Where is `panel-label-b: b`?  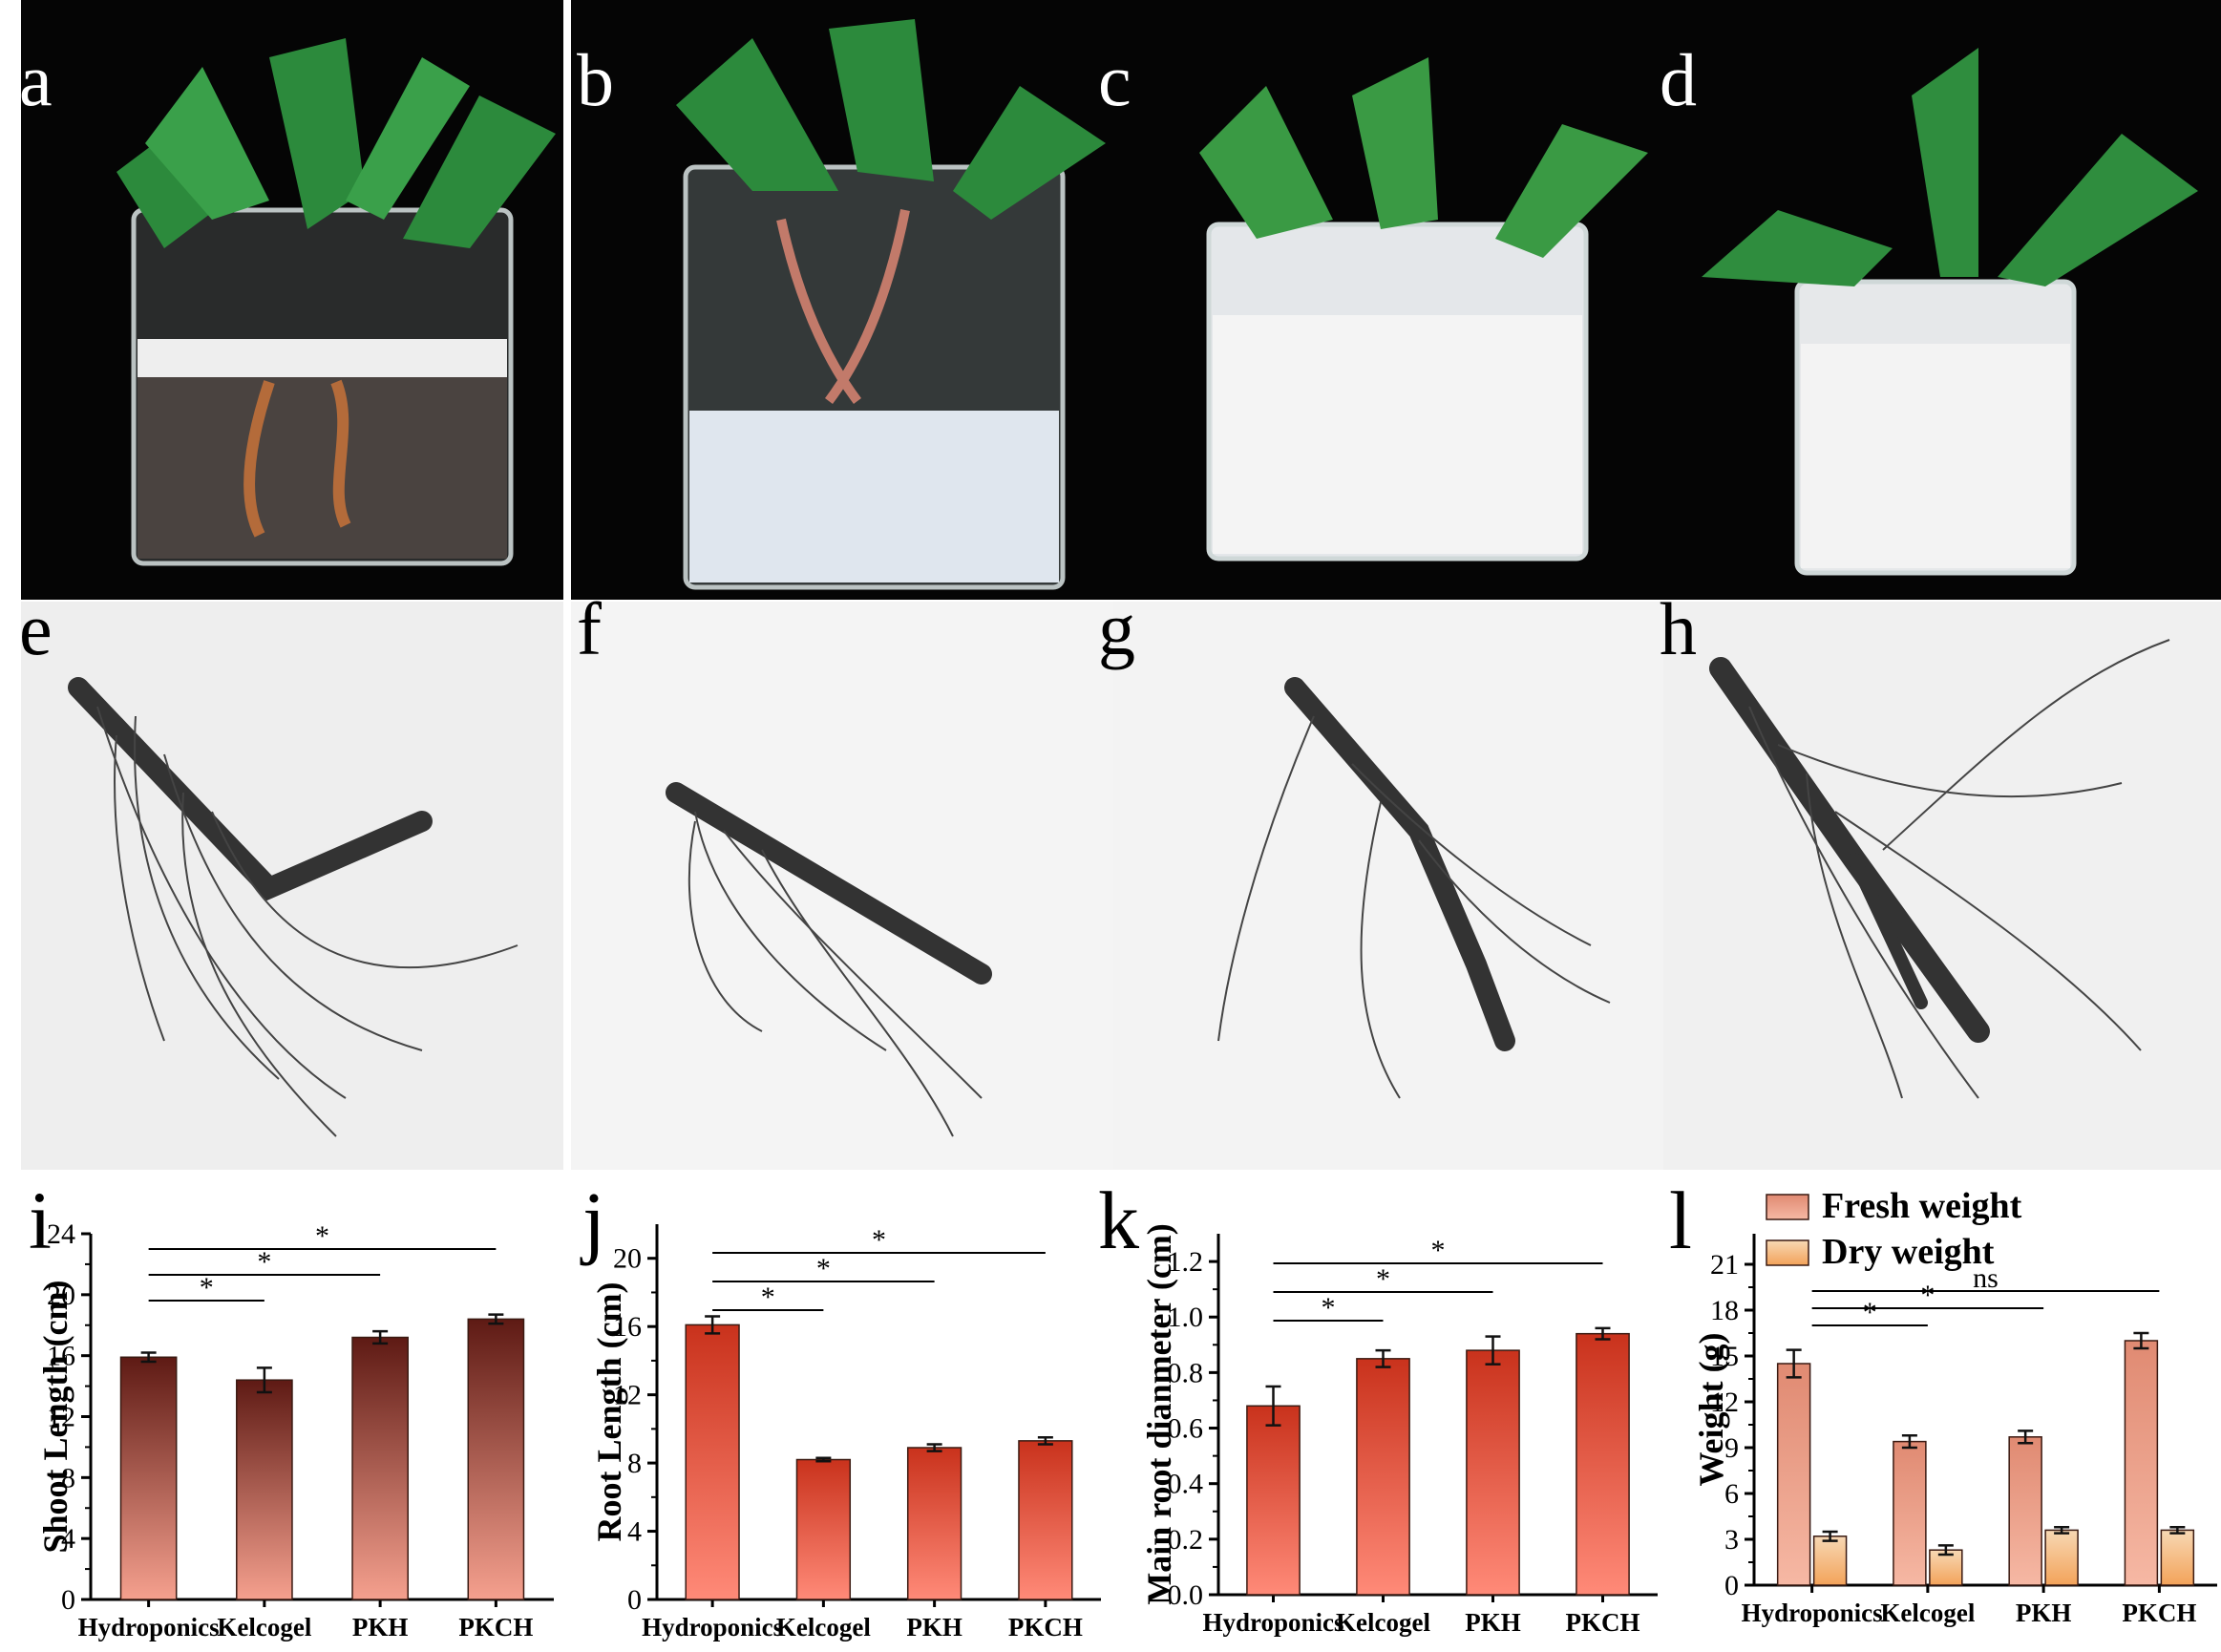 panel-label-b: b is located at coordinates (595, 79).